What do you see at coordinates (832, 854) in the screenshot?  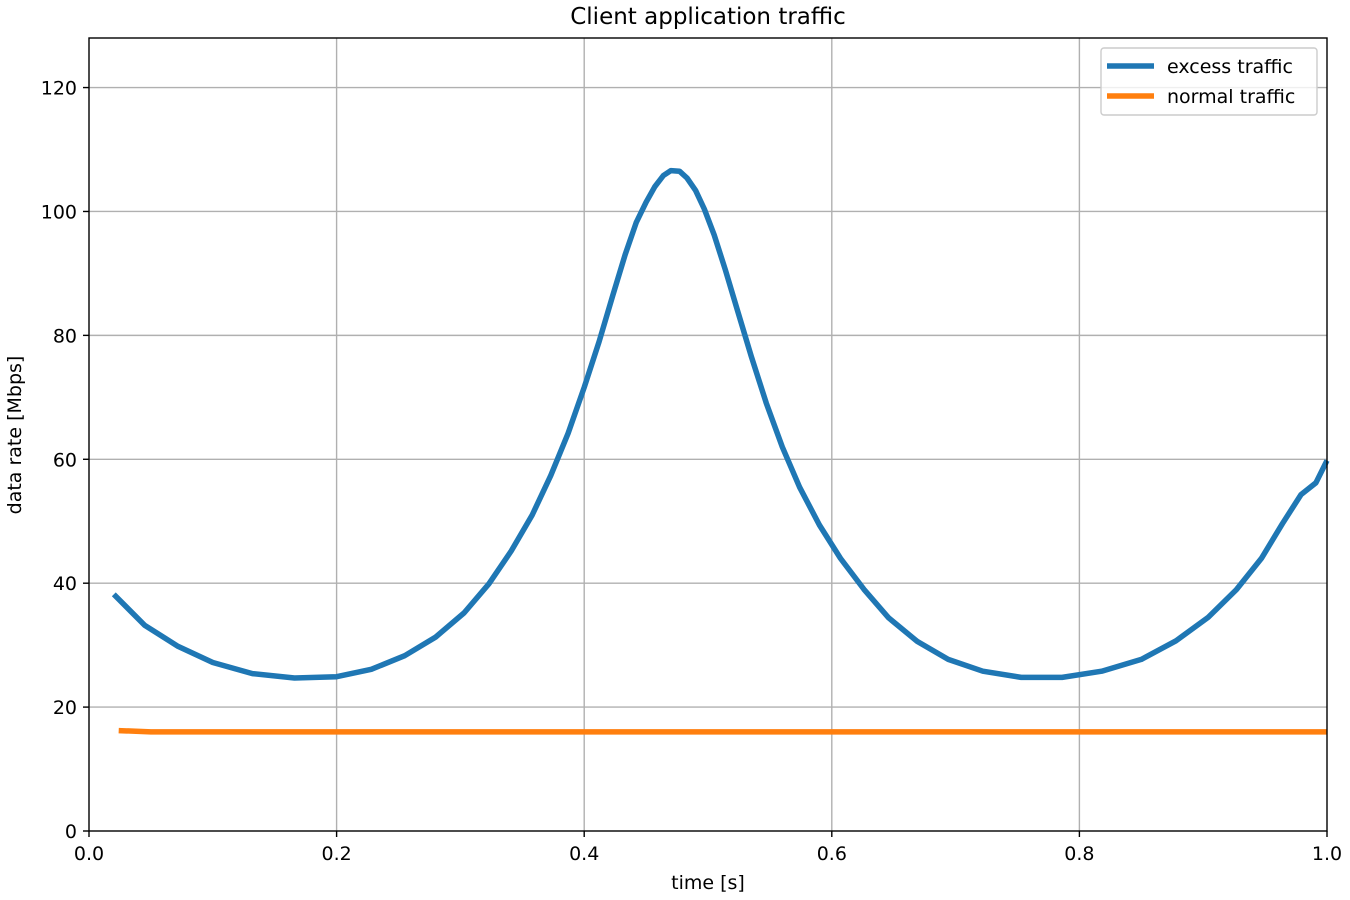 I see `x-tick-label: 0.6` at bounding box center [832, 854].